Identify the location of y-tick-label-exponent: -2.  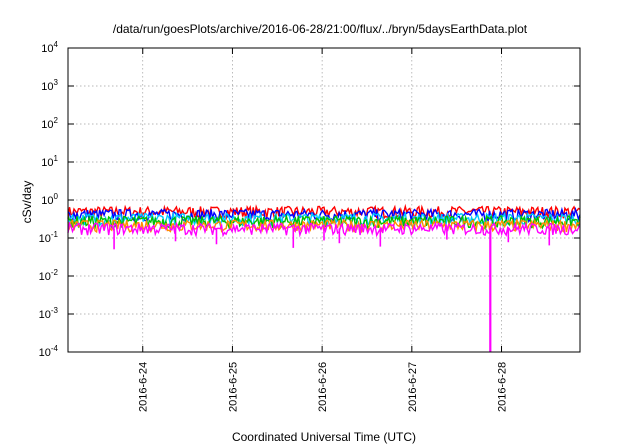
(55, 272).